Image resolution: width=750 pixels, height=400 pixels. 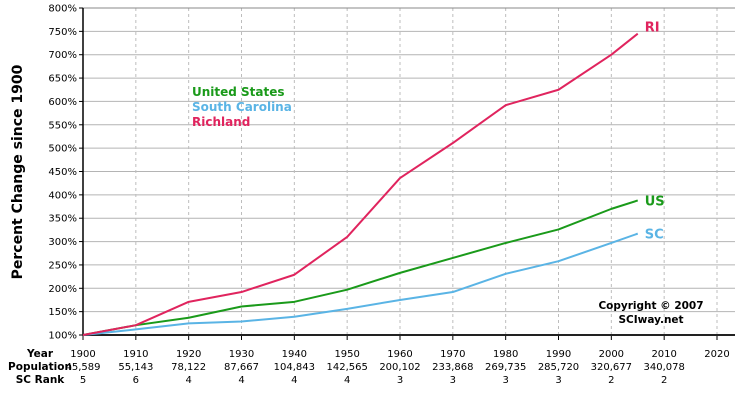 What do you see at coordinates (83, 367) in the screenshot?
I see `population-value: 45,589` at bounding box center [83, 367].